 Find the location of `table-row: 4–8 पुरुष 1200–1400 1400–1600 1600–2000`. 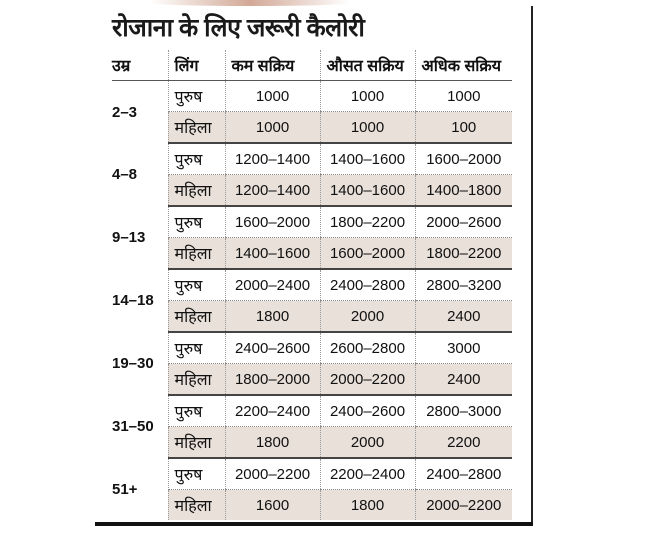

table-row: 4–8 पुरुष 1200–1400 1400–1600 1600–2000 is located at coordinates (312, 163).